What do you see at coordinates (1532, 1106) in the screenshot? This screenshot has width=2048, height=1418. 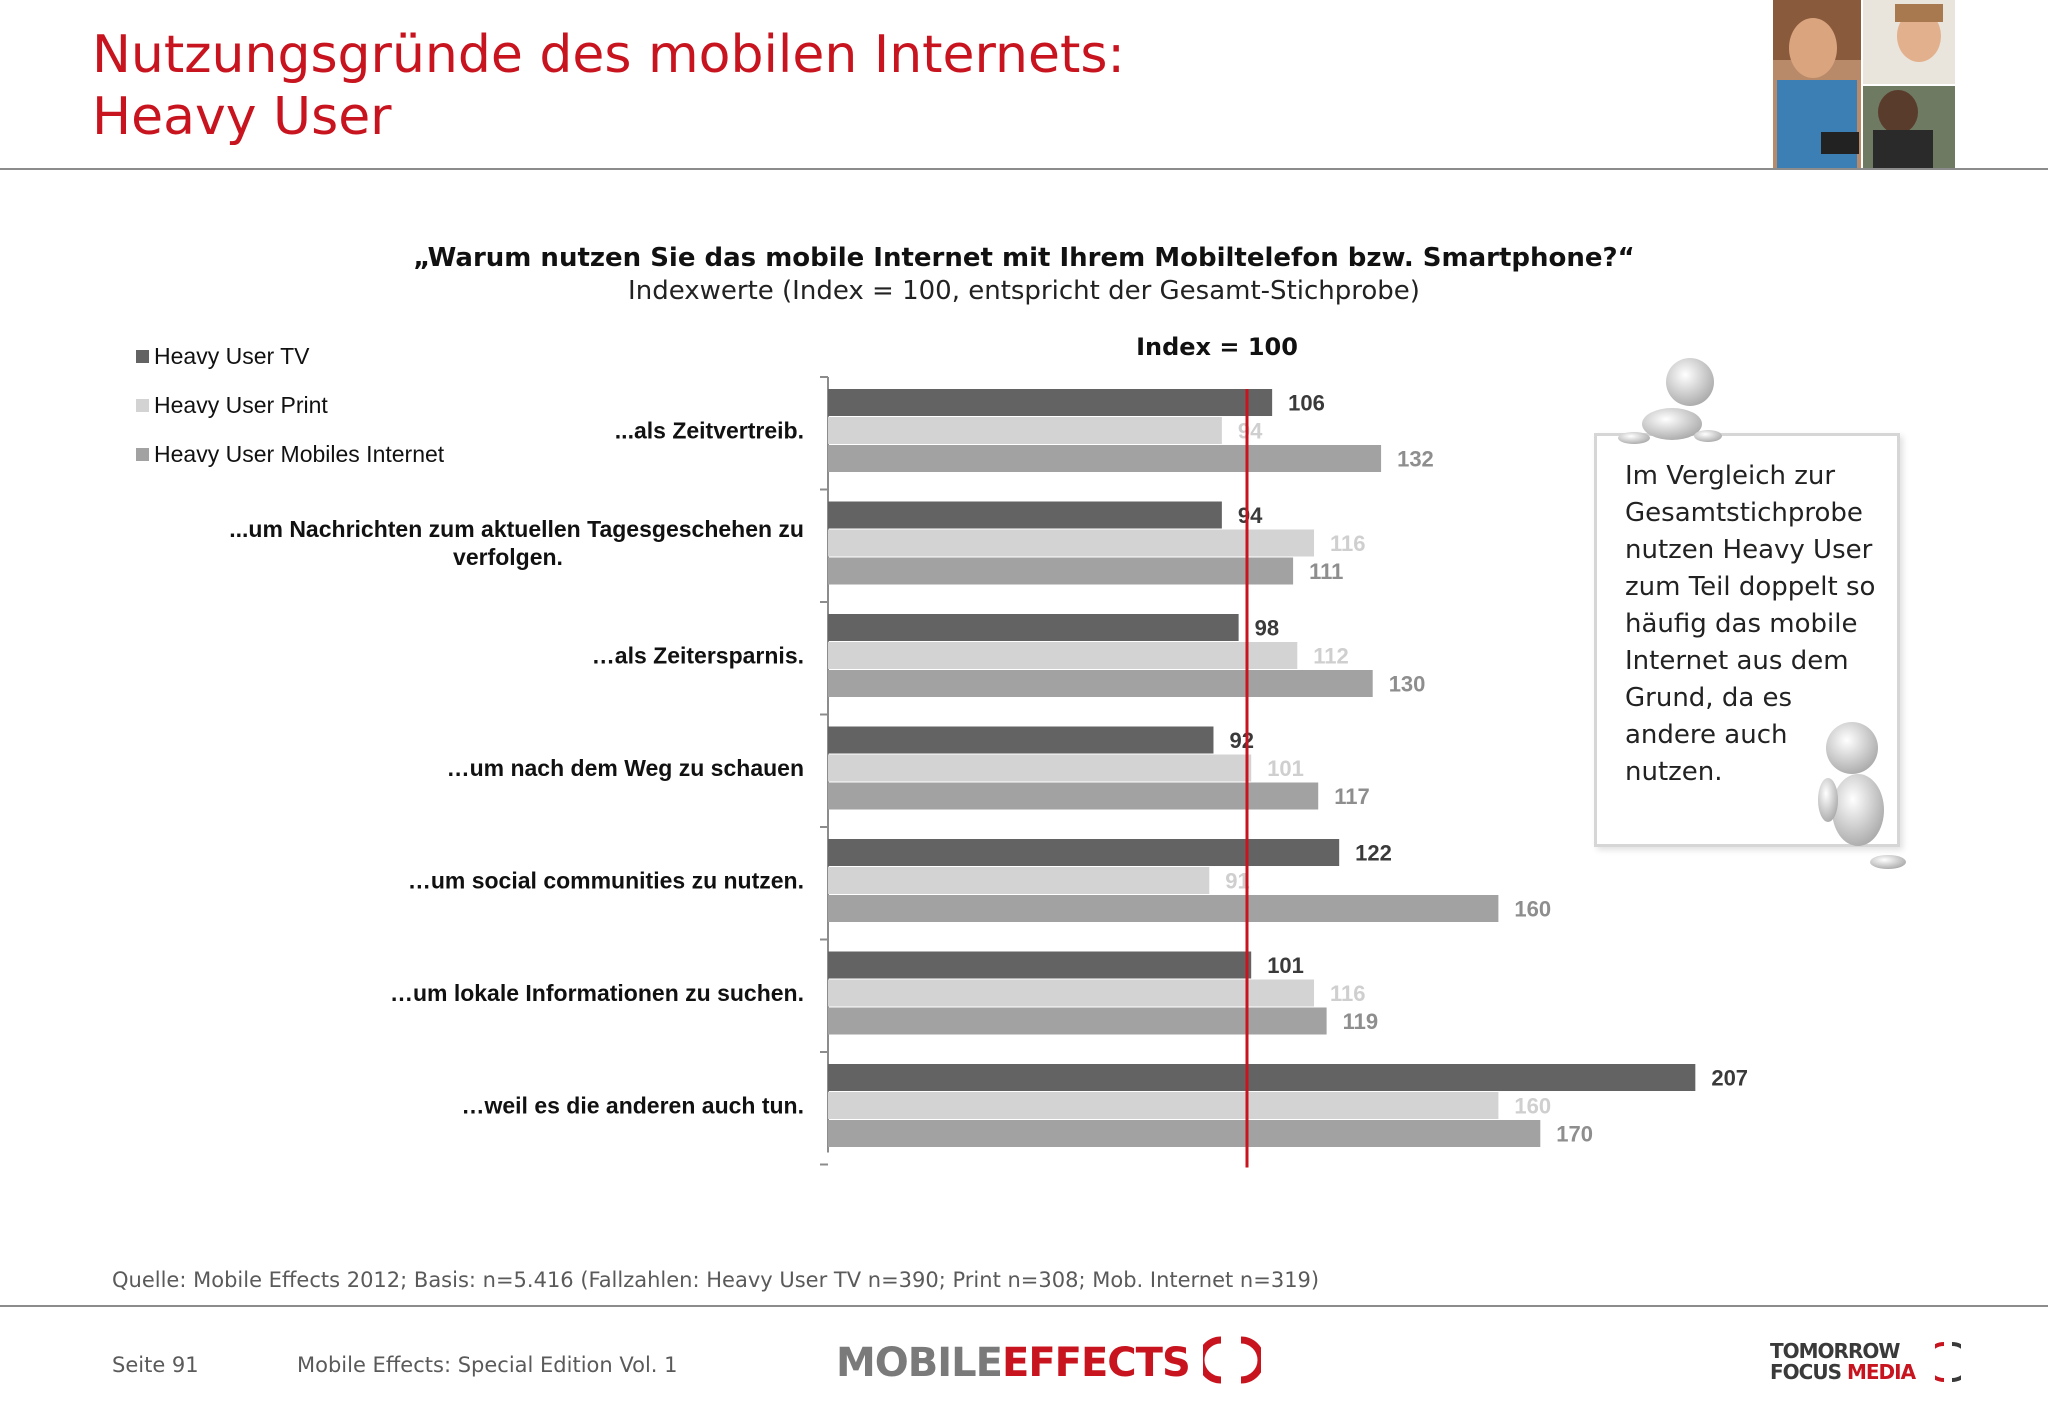 I see `data-label-print: 160` at bounding box center [1532, 1106].